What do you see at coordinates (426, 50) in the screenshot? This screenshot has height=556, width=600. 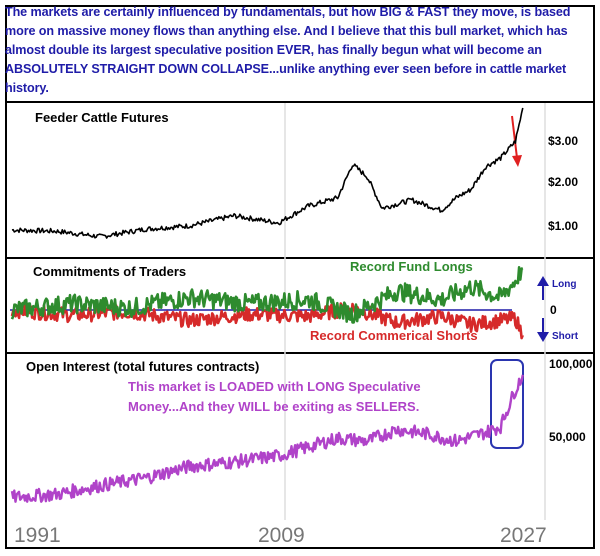 I see `header-text-5: , has finally begun what will become an` at bounding box center [426, 50].